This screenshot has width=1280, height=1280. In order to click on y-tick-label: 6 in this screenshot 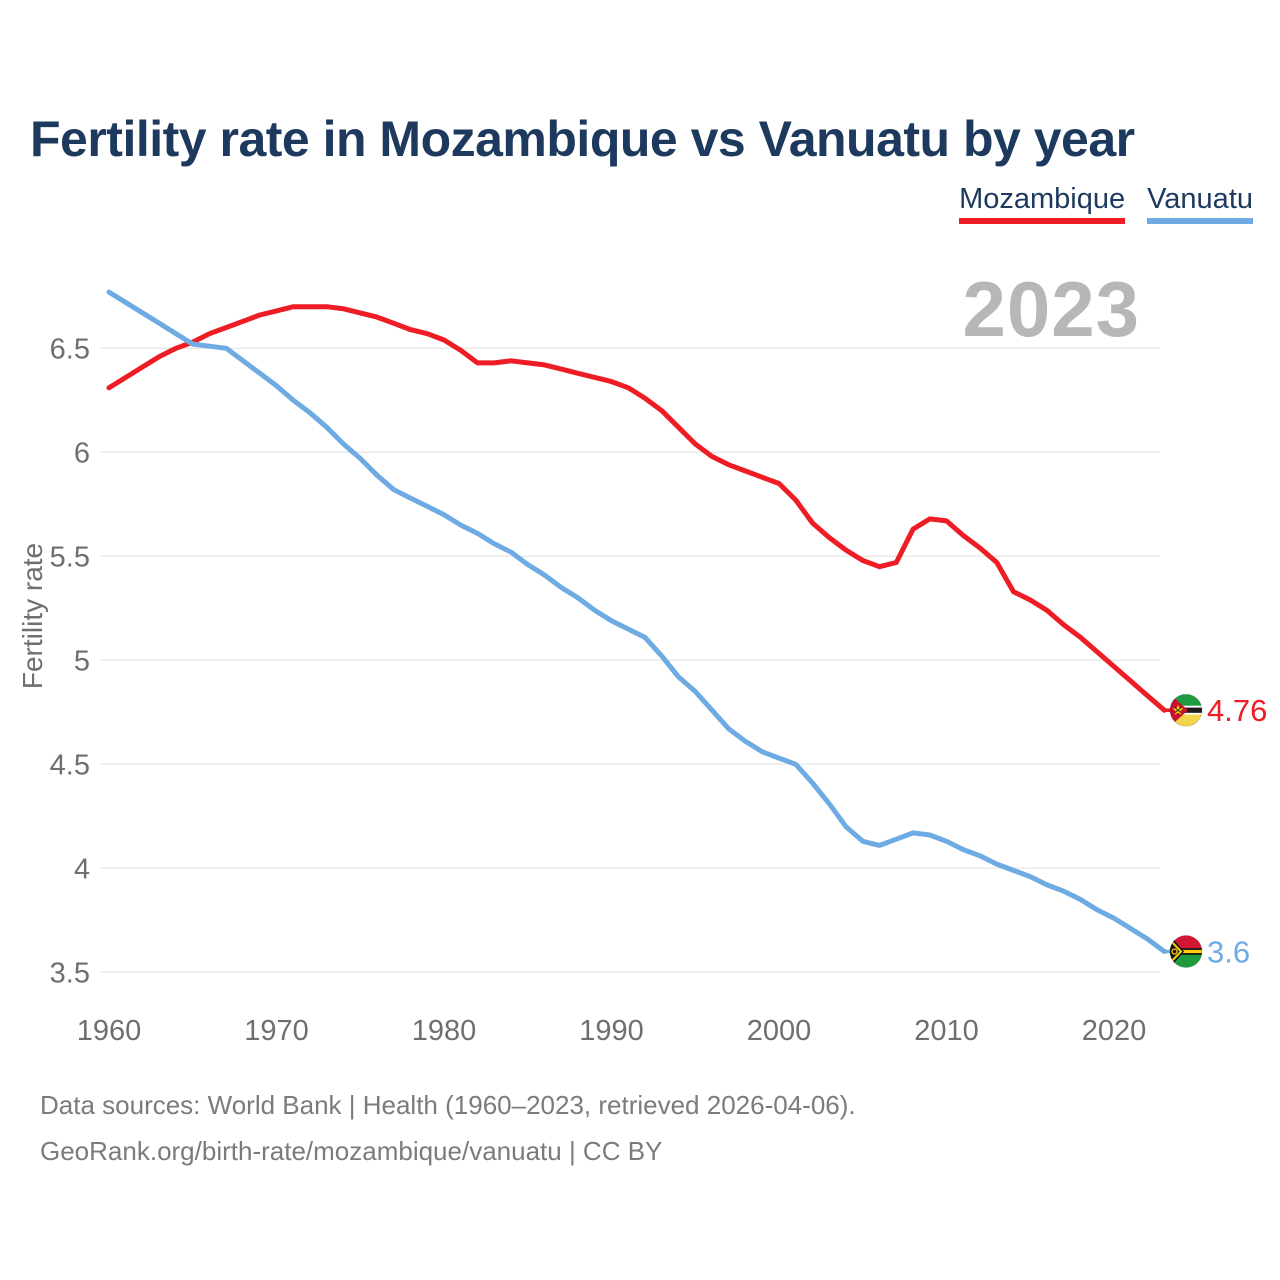, I will do `click(82, 453)`.